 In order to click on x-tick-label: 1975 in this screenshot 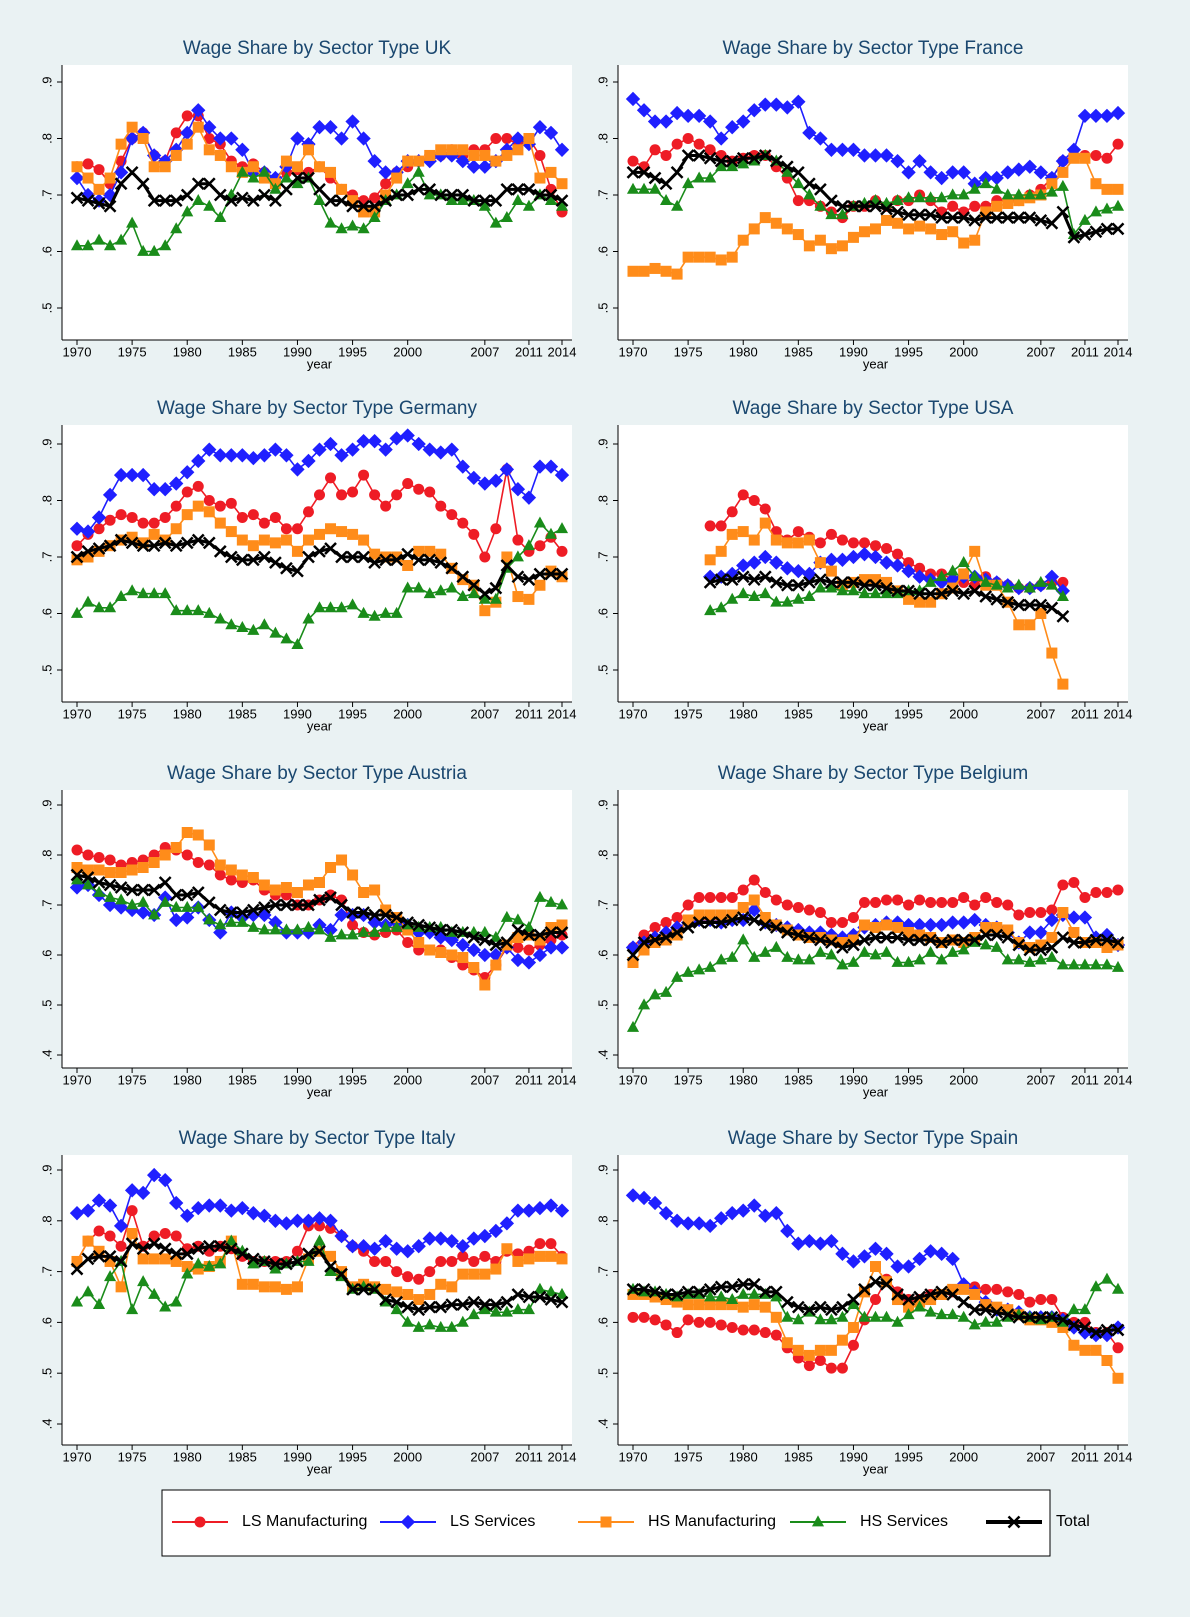, I will do `click(132, 1456)`.